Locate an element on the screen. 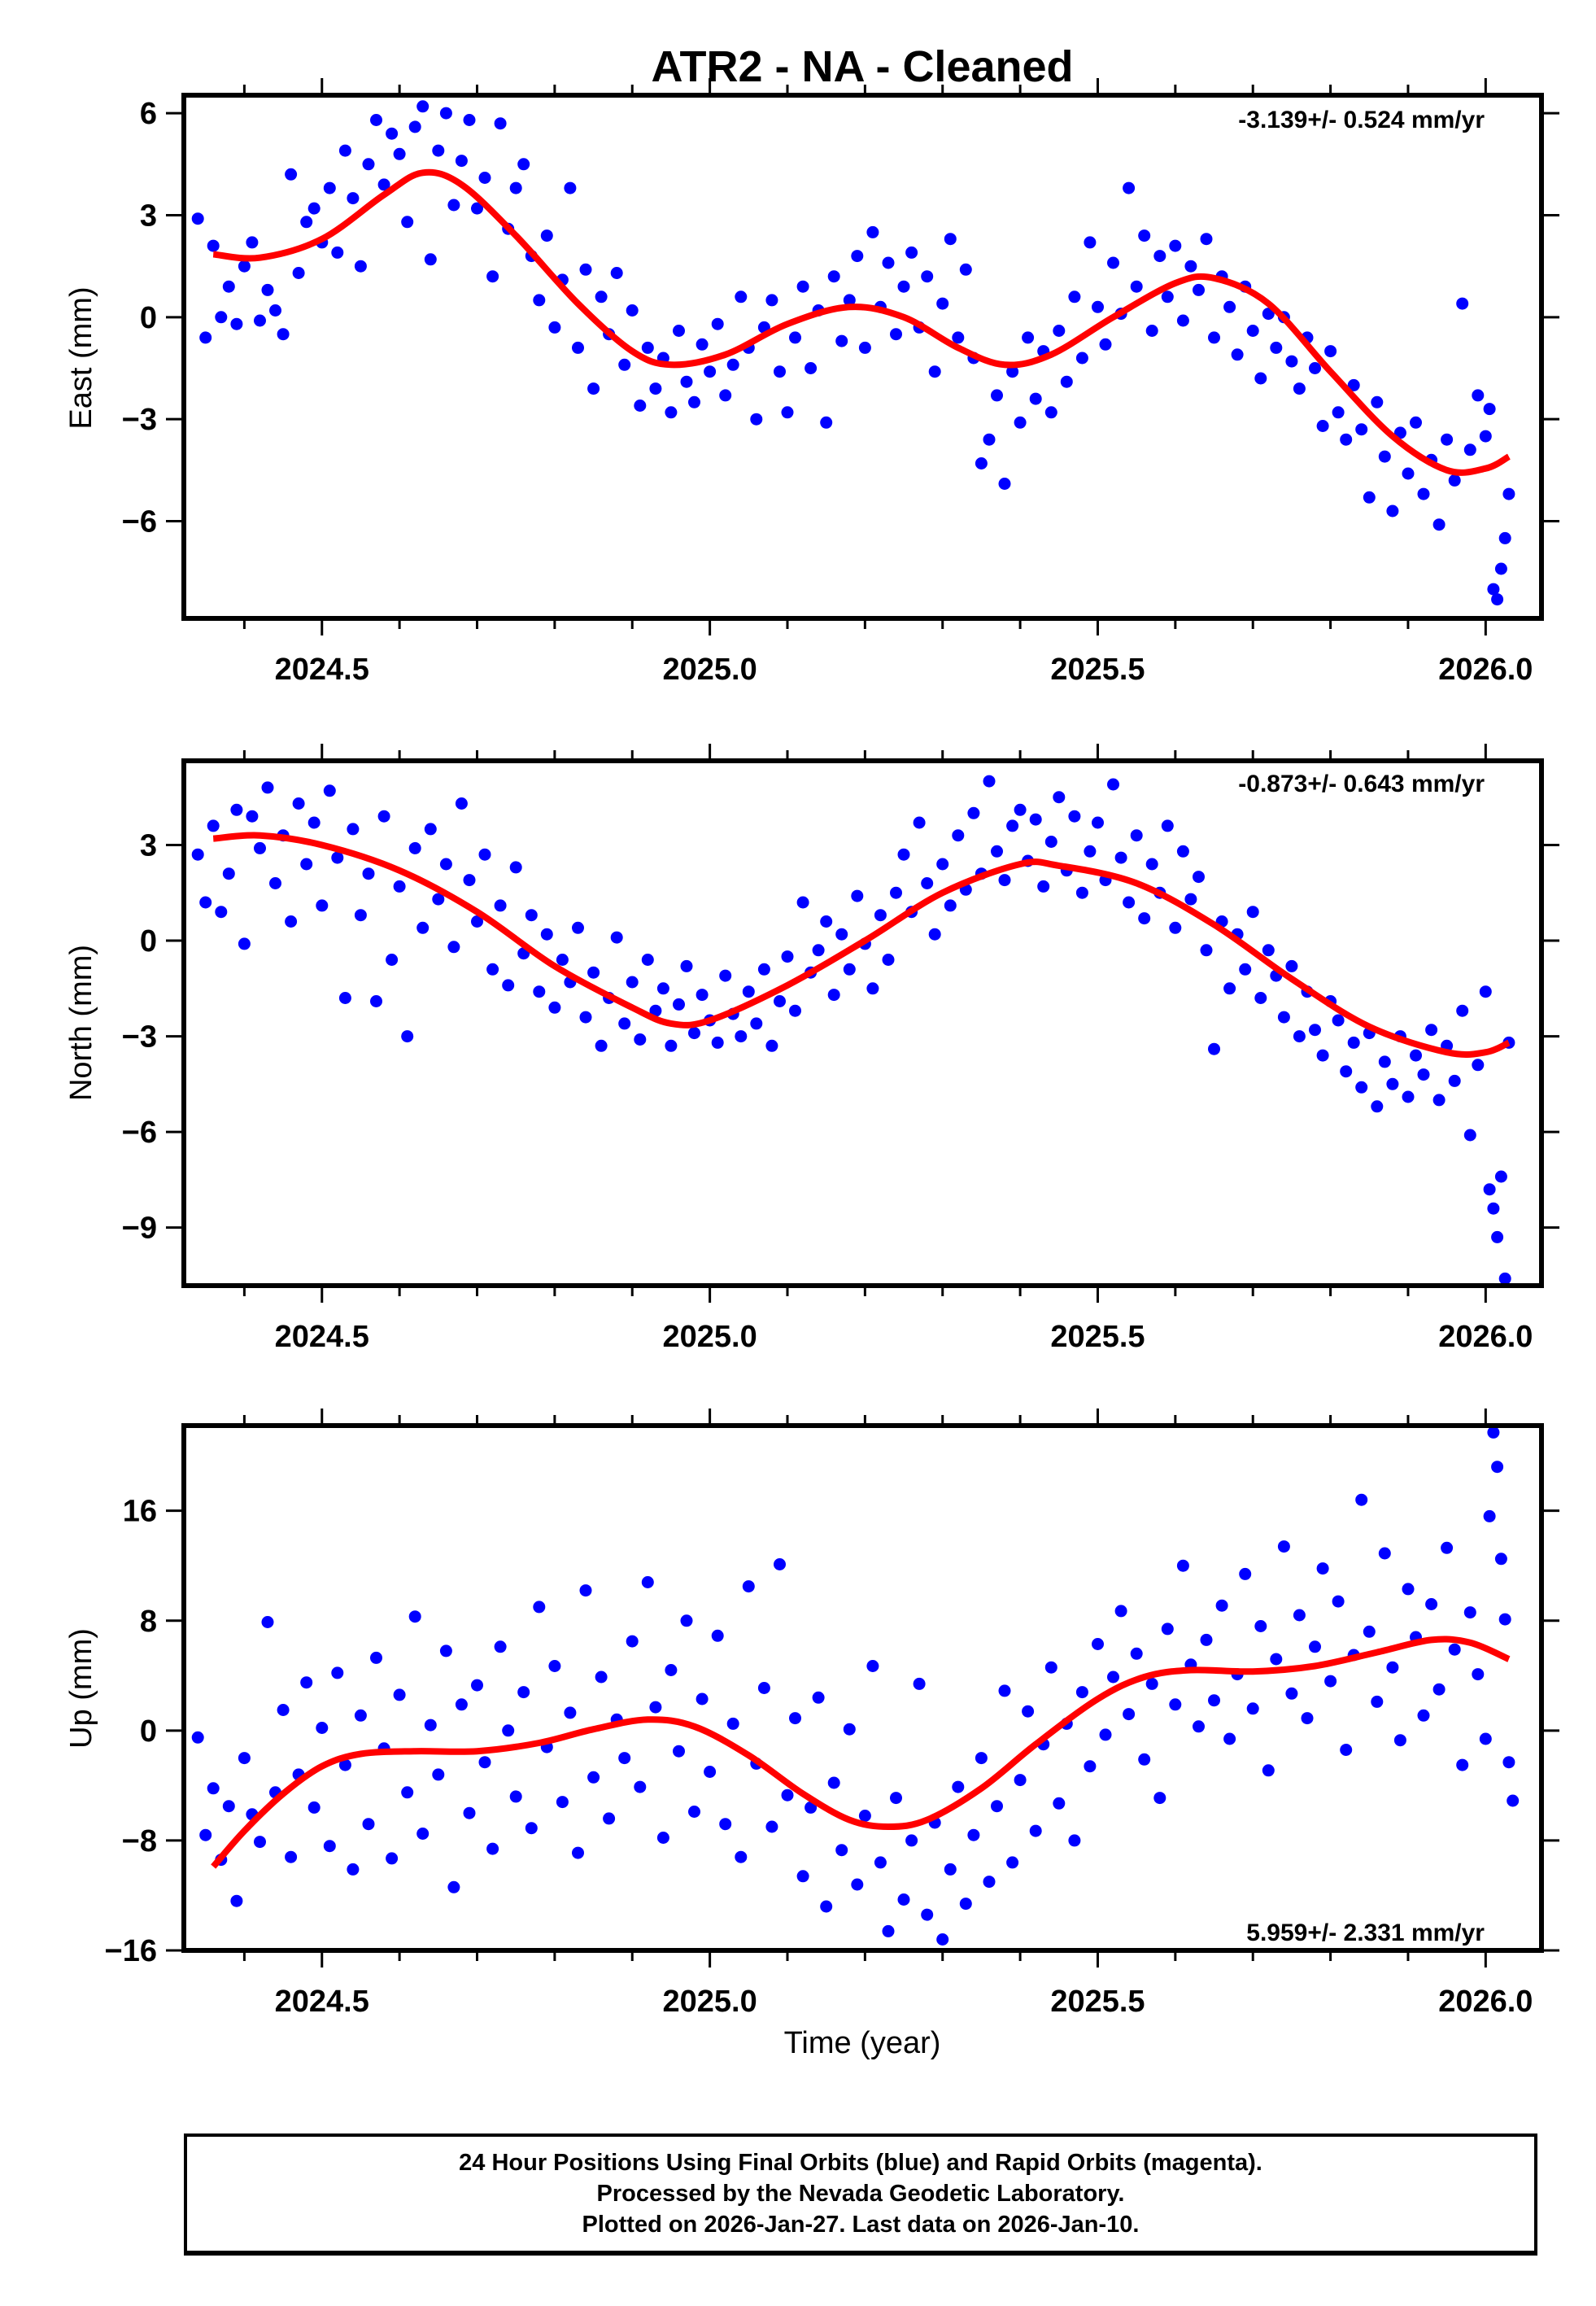  north-ylabel: North (mm) is located at coordinates (81, 1023).